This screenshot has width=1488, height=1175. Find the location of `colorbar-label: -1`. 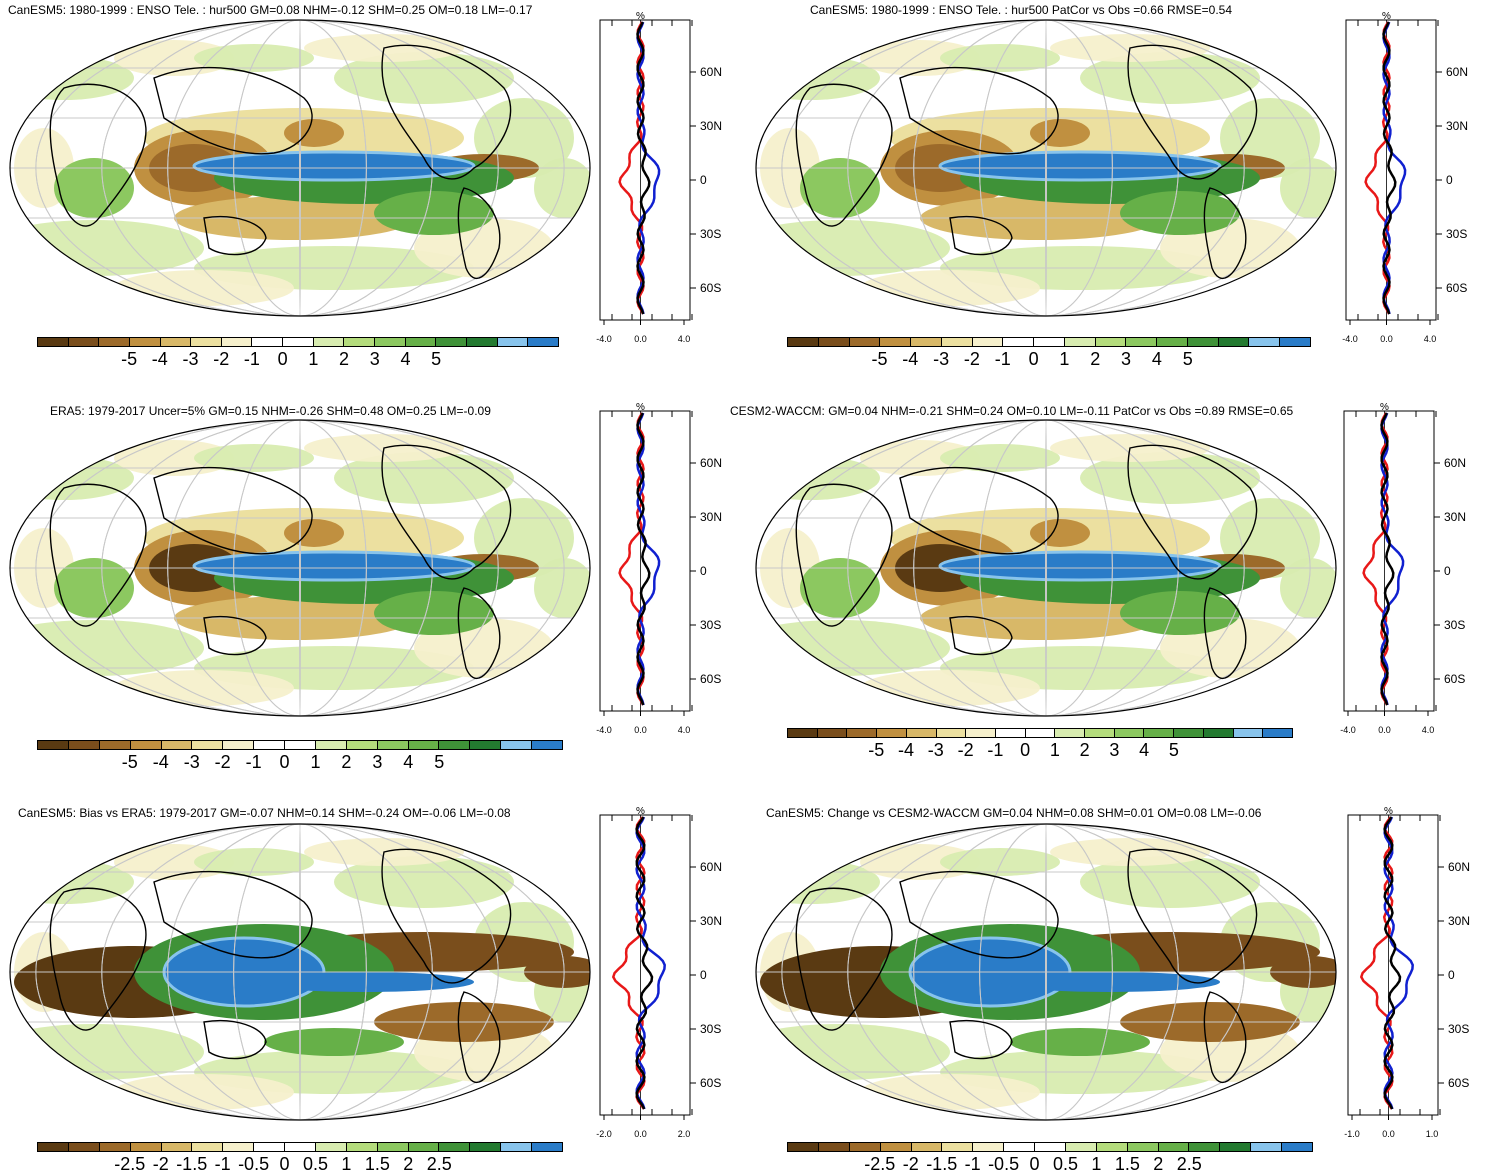

colorbar-label: -1 is located at coordinates (972, 1164).